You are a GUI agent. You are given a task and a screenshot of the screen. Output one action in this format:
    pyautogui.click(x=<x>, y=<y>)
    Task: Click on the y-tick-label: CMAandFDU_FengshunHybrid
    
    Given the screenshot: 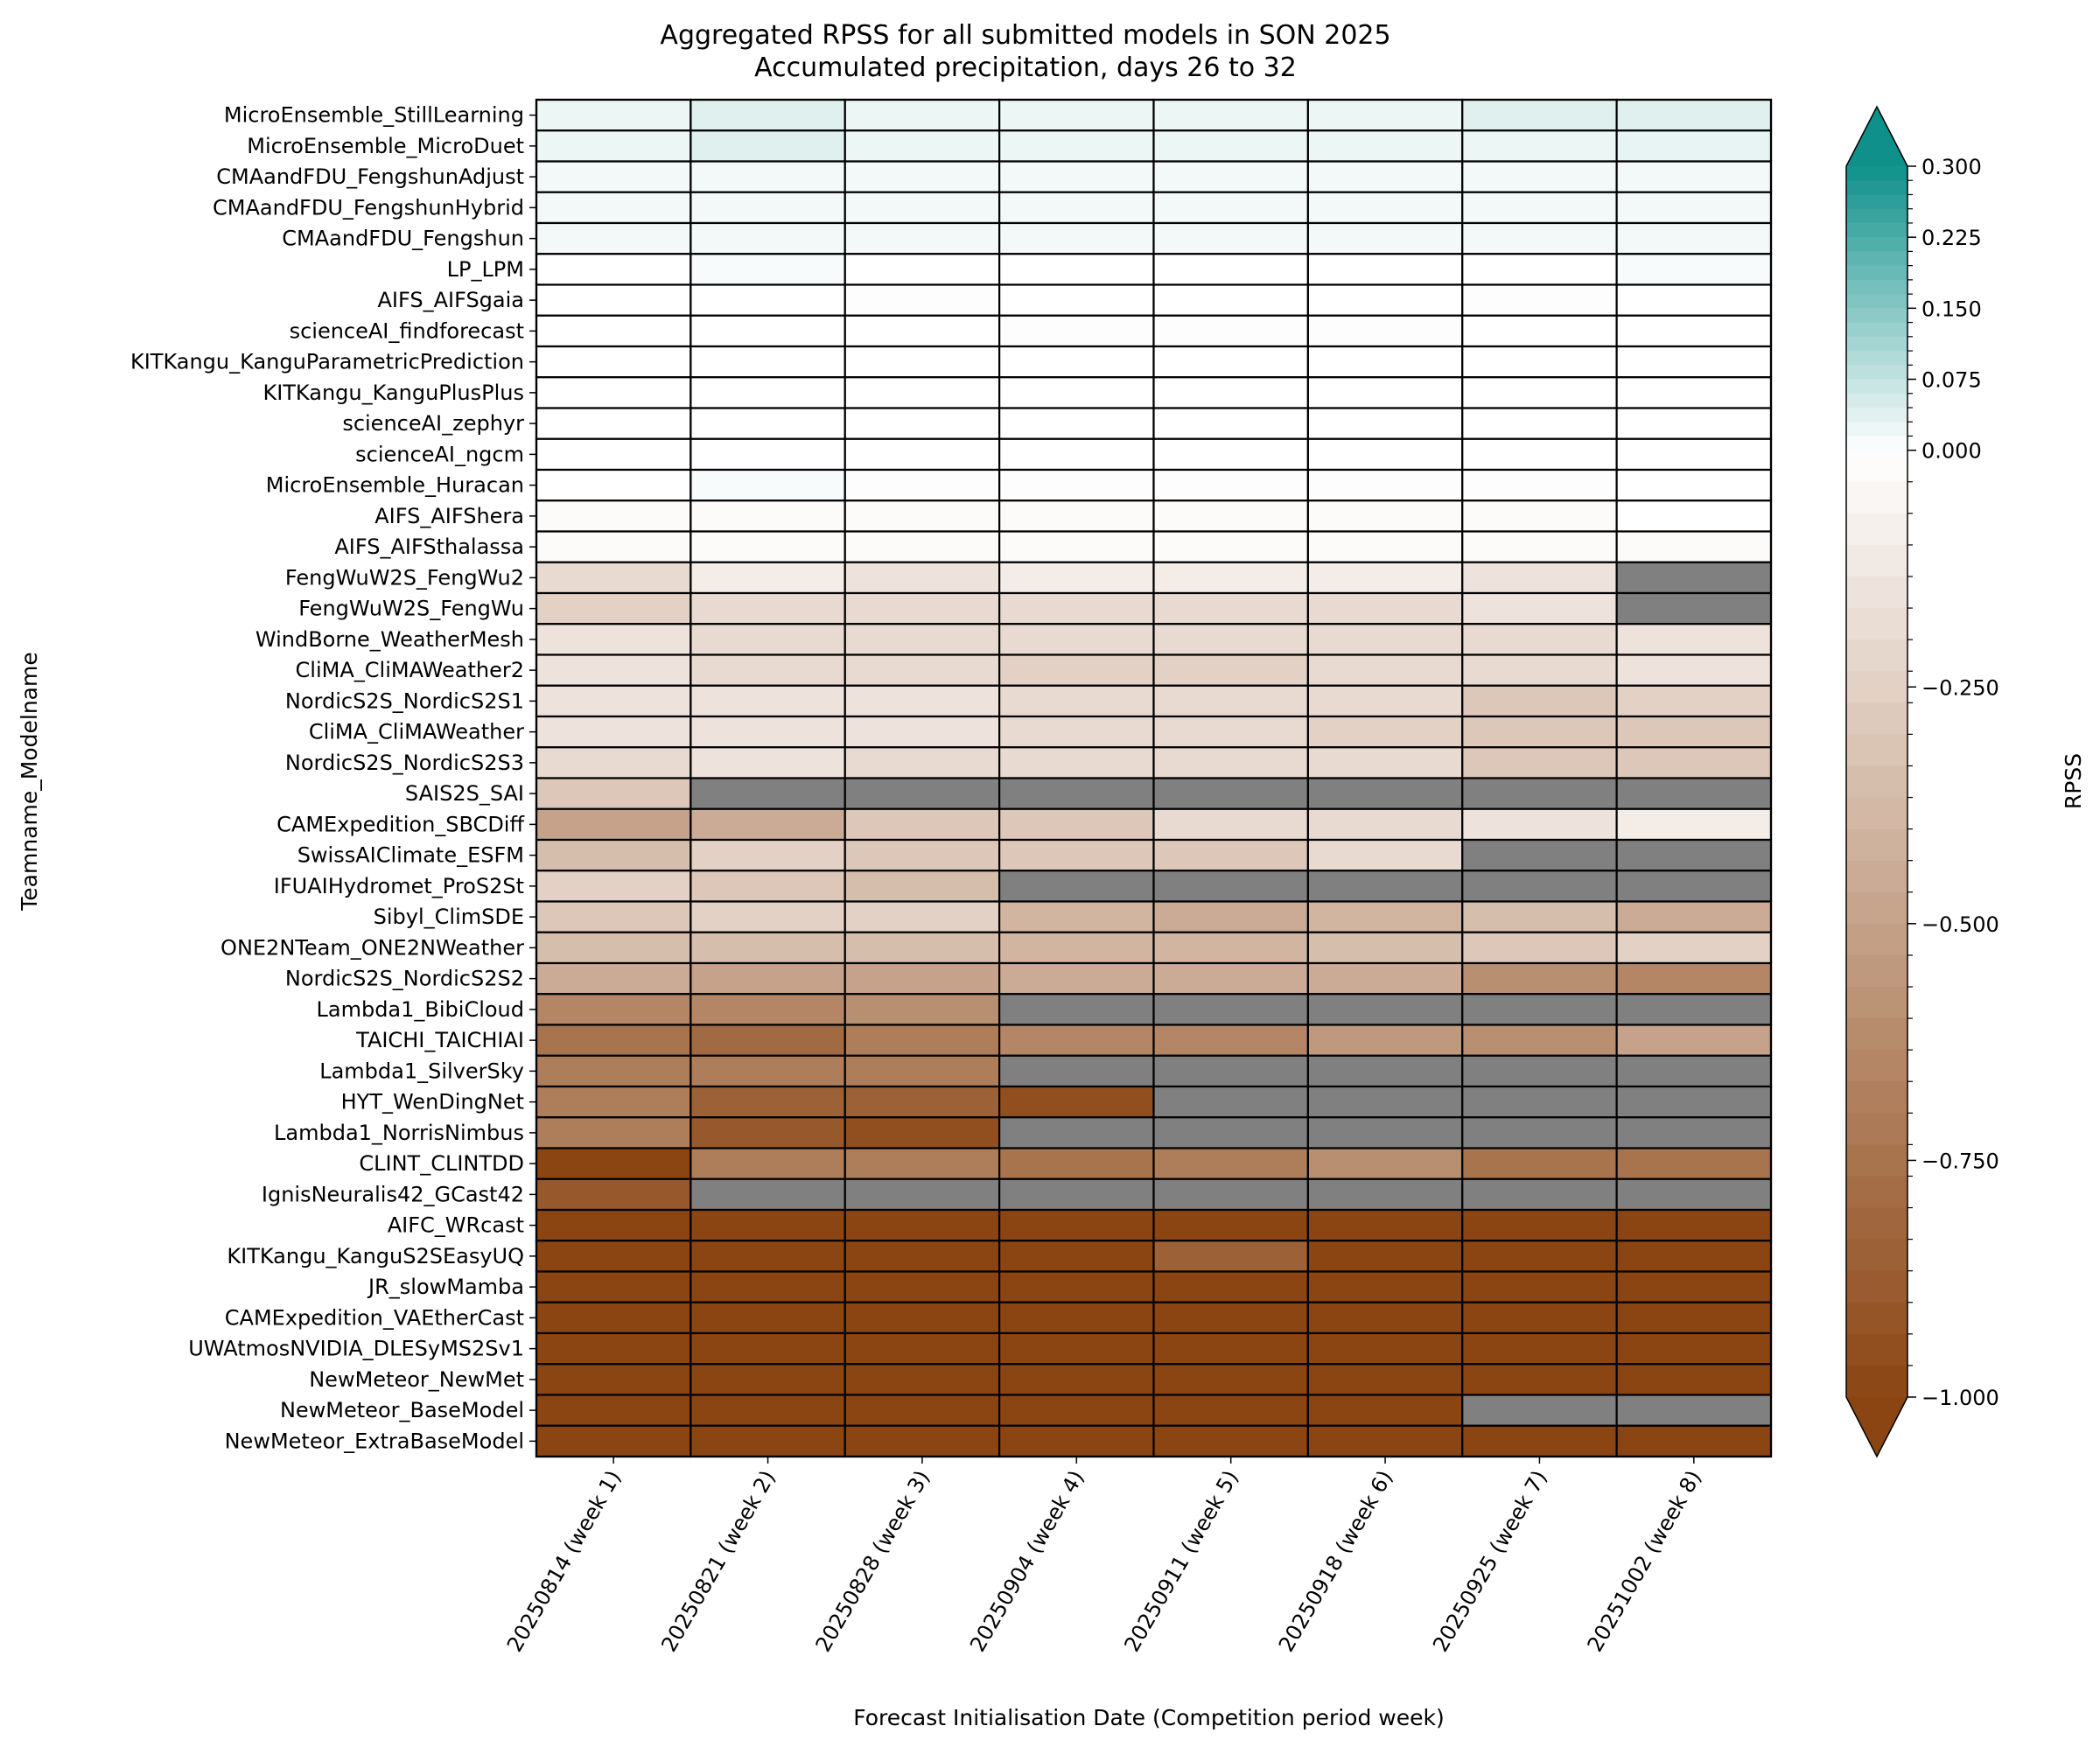 What is the action you would take?
    pyautogui.click(x=368, y=207)
    